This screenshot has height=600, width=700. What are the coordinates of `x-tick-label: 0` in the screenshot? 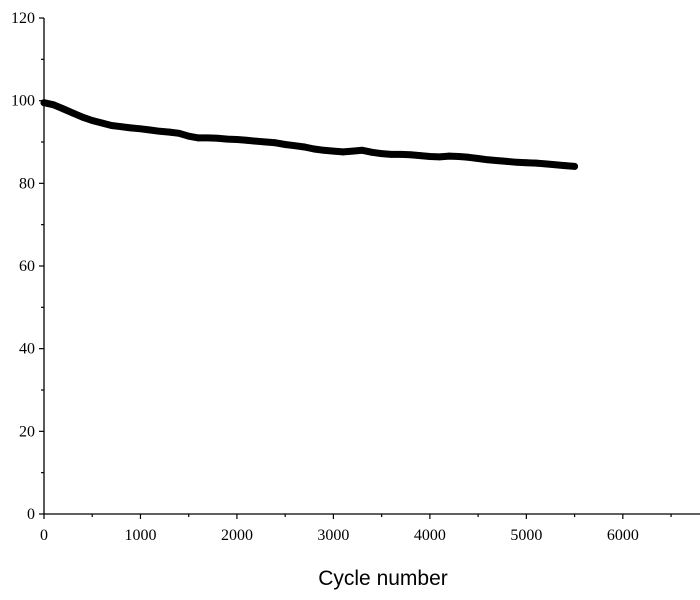 It's located at (44, 535).